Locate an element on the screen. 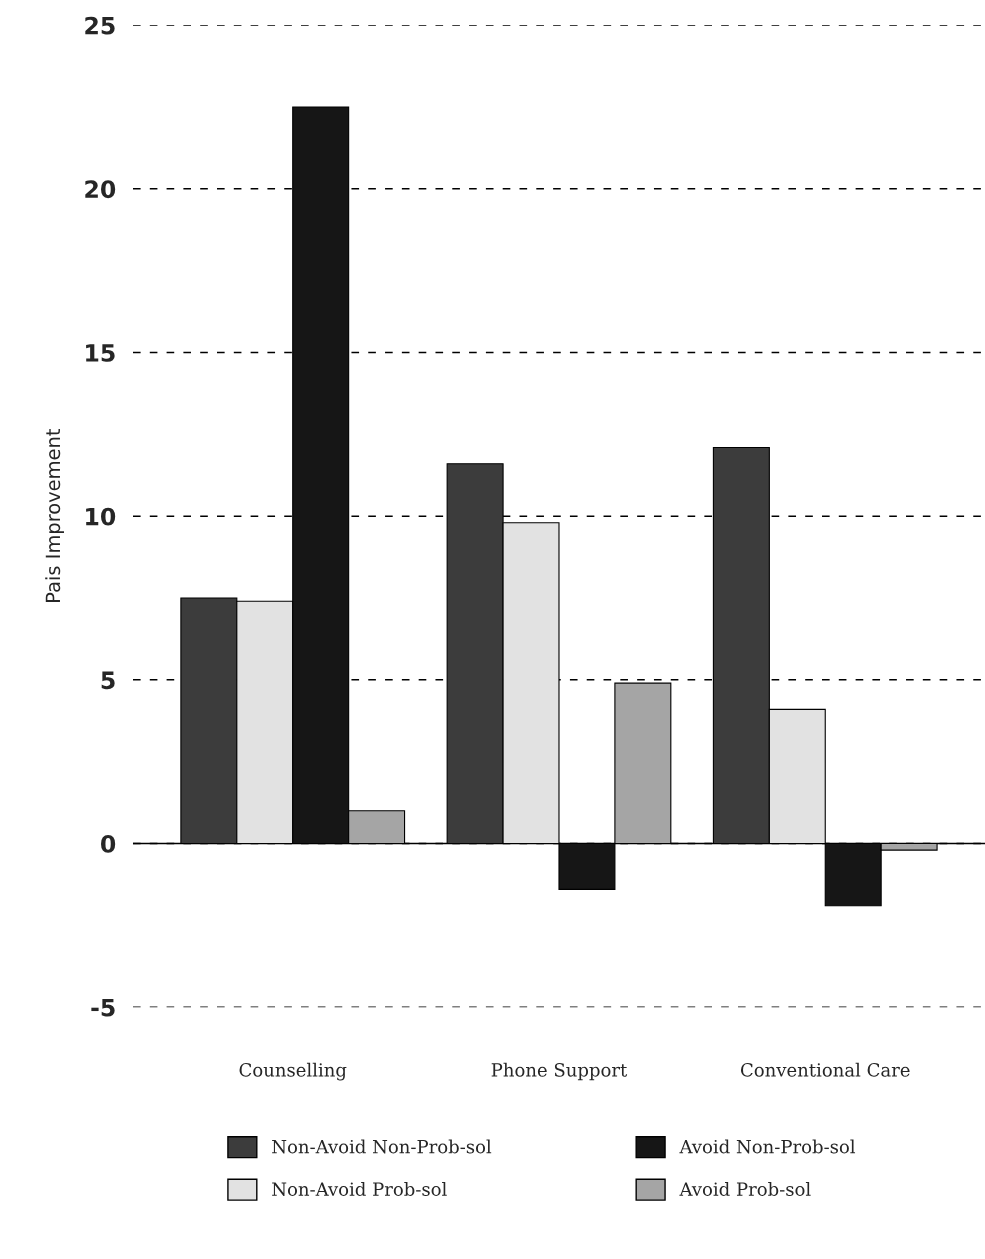 The image size is (985, 1259). y-tick-label: 15 is located at coordinates (100, 353).